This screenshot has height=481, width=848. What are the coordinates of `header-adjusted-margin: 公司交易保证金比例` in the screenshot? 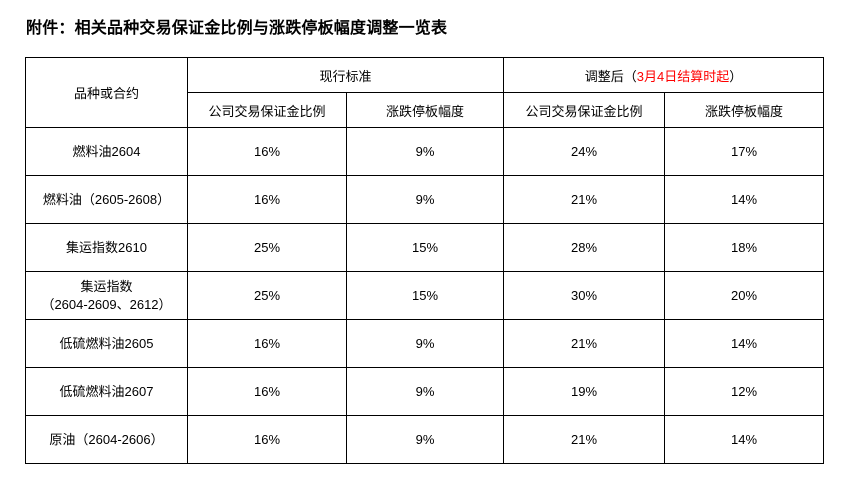 It's located at (584, 110).